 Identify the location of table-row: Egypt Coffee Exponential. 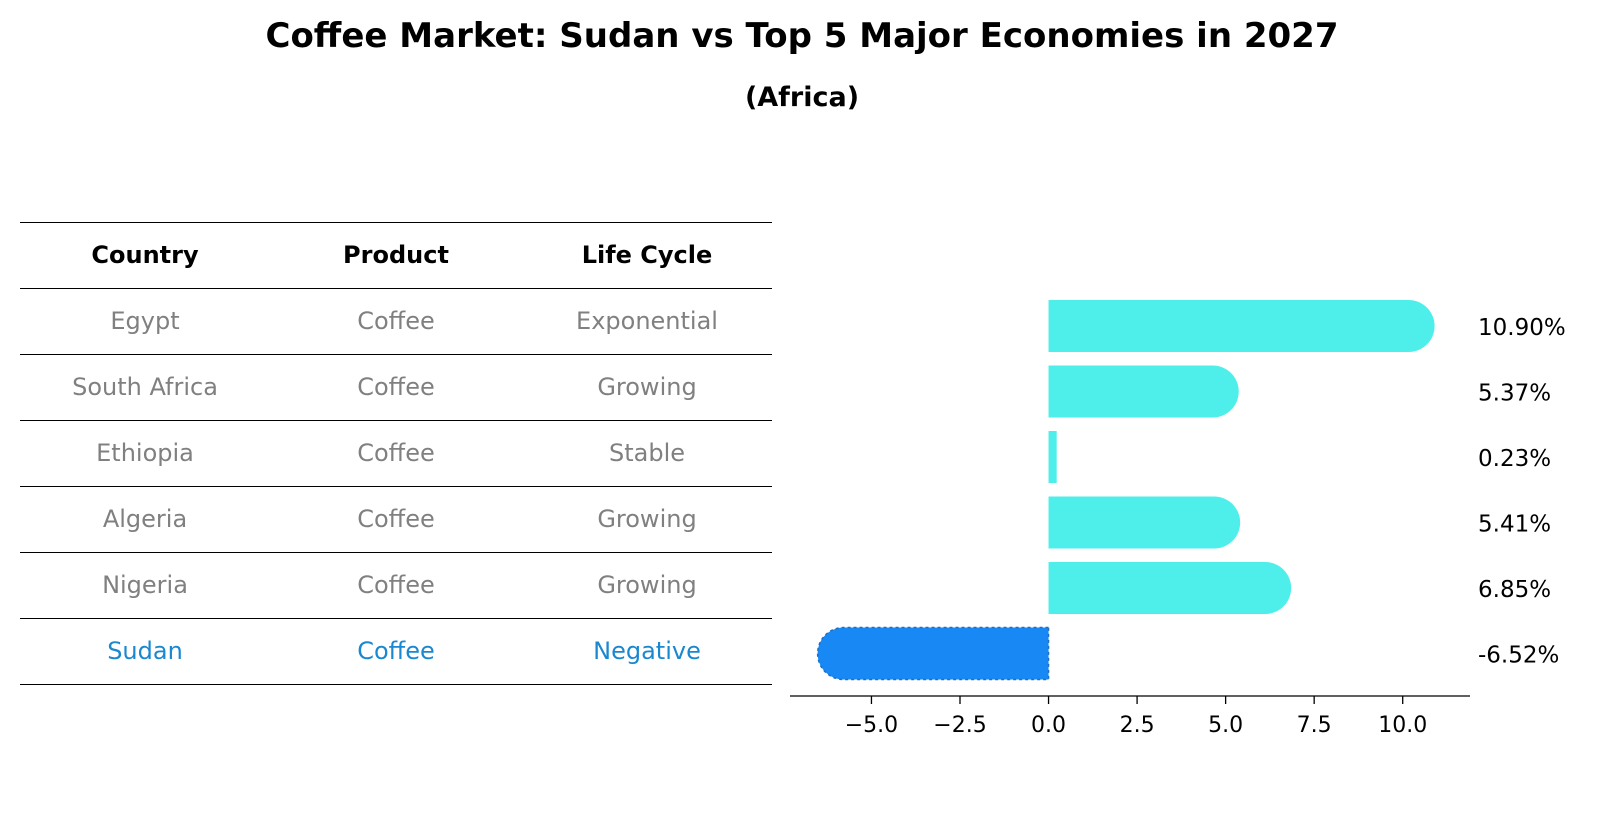
(396, 321).